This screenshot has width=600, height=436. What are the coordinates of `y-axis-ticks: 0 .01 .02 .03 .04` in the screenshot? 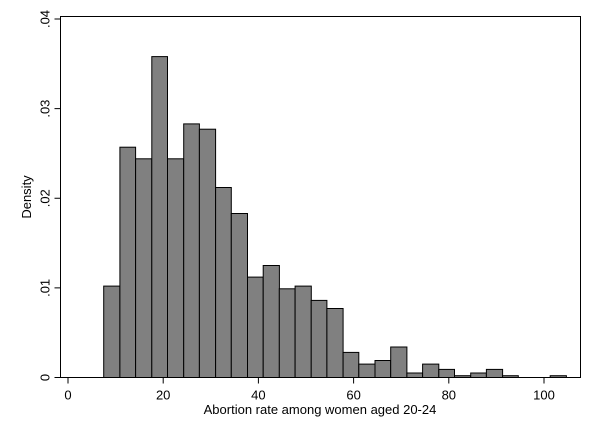 It's located at (49, 195).